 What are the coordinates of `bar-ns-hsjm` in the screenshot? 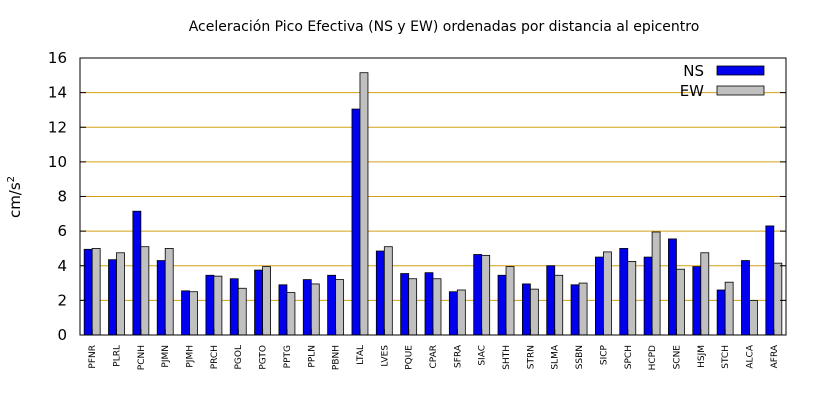 It's located at (697, 301).